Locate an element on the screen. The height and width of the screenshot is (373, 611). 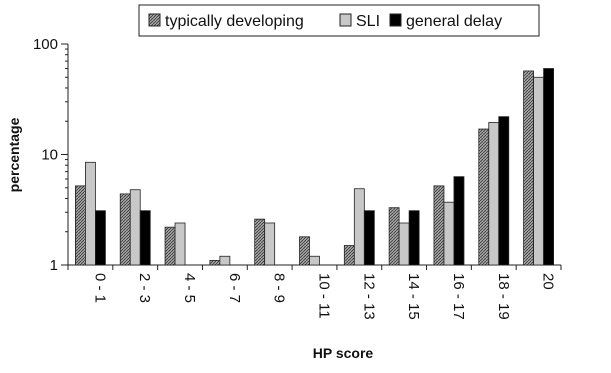
legend-swatch-sli is located at coordinates (345, 20).